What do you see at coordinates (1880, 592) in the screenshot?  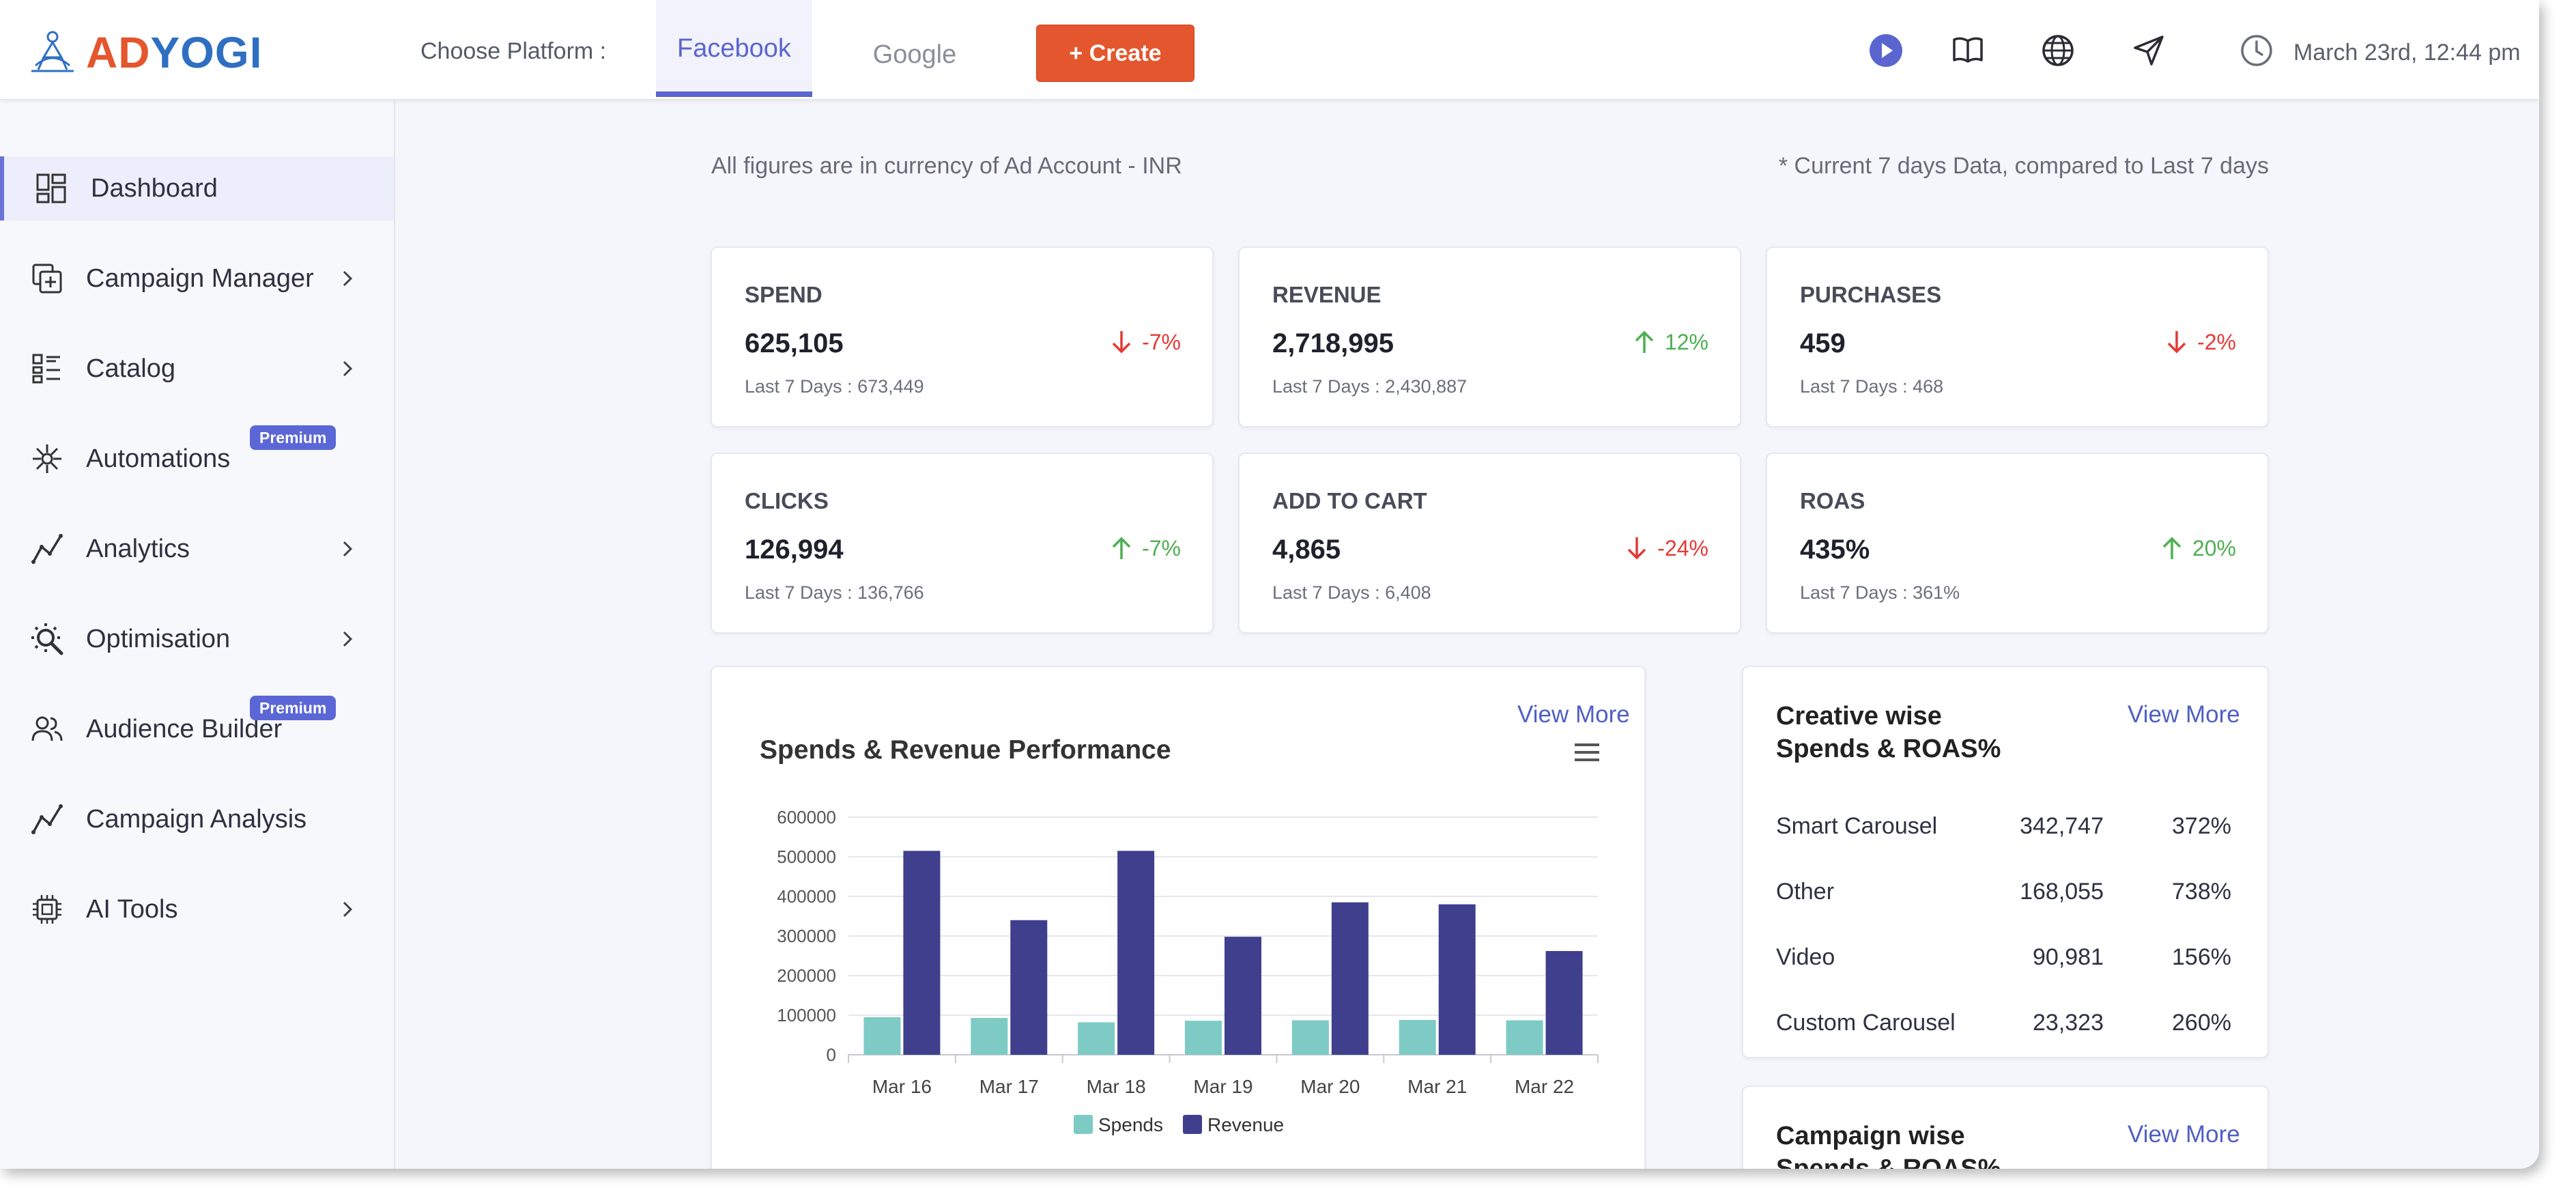 I see `stat-previous-value: Last 7 Days : 361%` at bounding box center [1880, 592].